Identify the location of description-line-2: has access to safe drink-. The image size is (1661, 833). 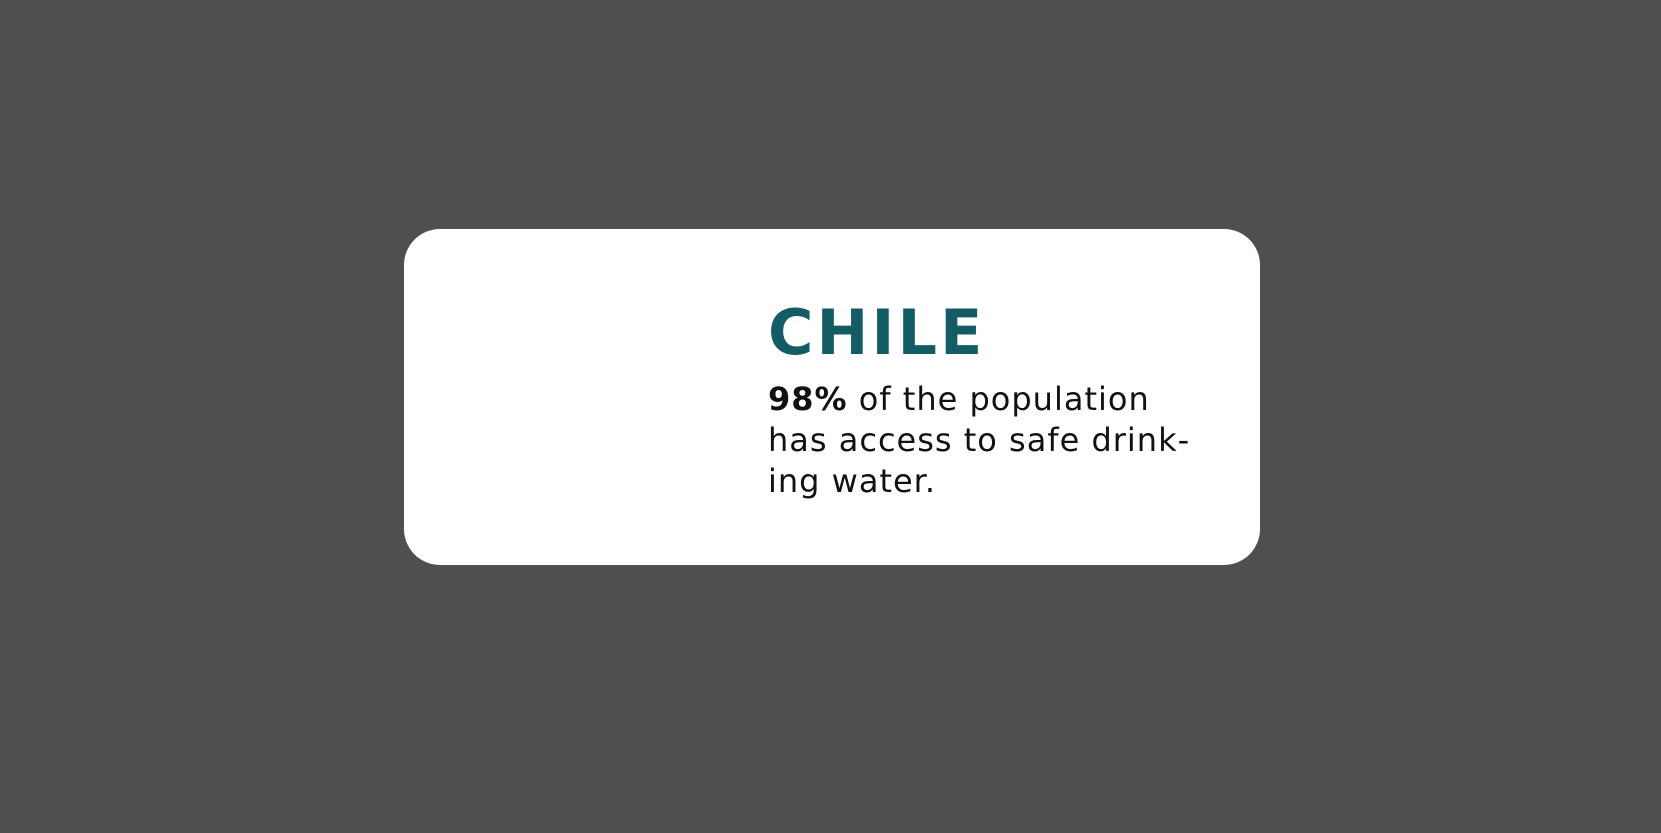
(979, 440).